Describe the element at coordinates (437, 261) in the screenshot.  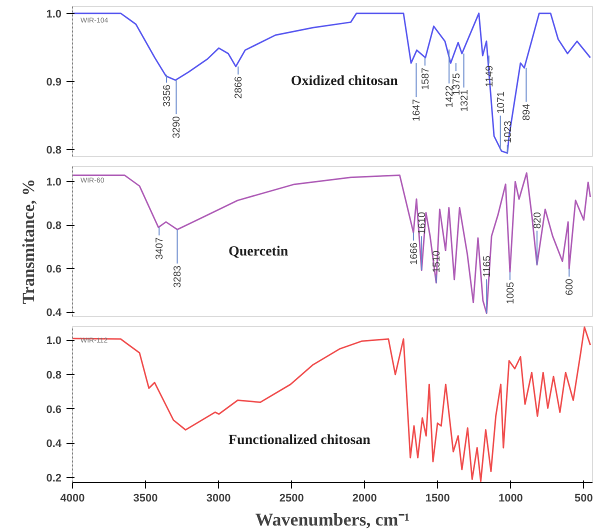
I see `annotation: 1510` at that location.